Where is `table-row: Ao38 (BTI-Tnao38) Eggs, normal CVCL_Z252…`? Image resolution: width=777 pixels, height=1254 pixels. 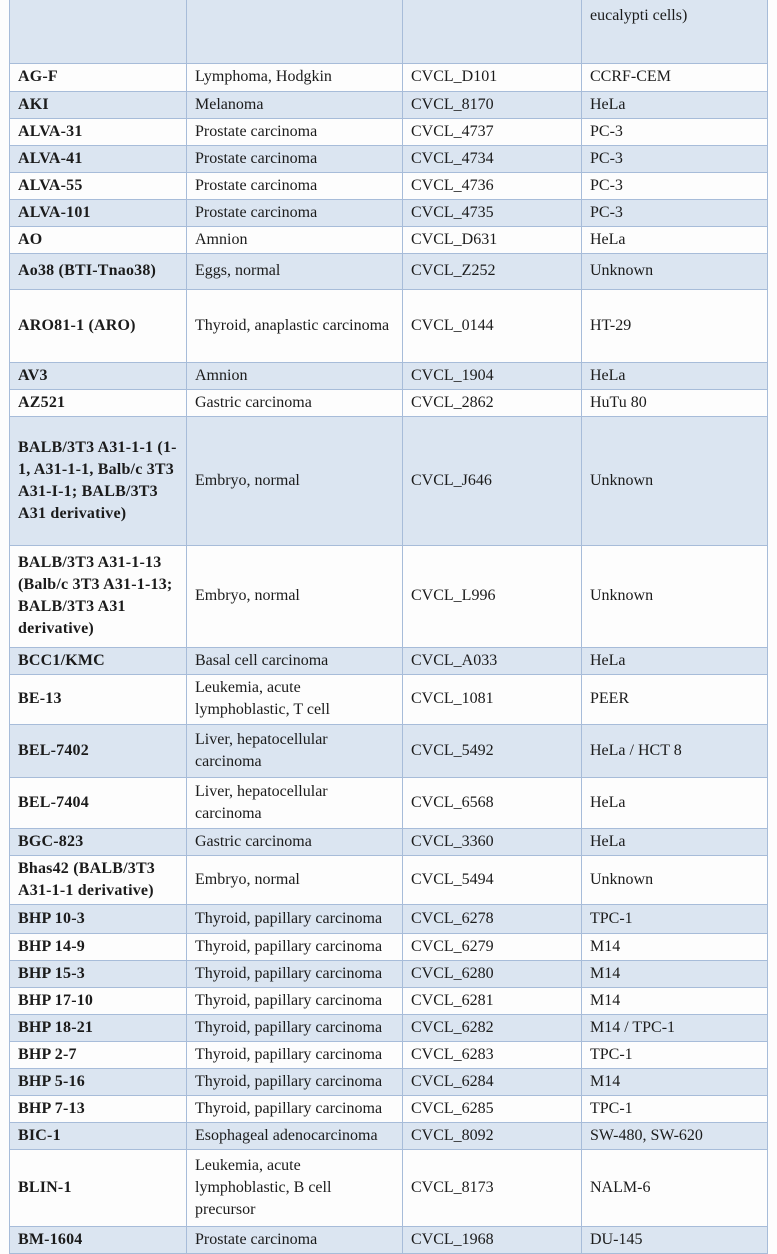
table-row: Ao38 (BTI-Tnao38) Eggs, normal CVCL_Z252… is located at coordinates (388, 271).